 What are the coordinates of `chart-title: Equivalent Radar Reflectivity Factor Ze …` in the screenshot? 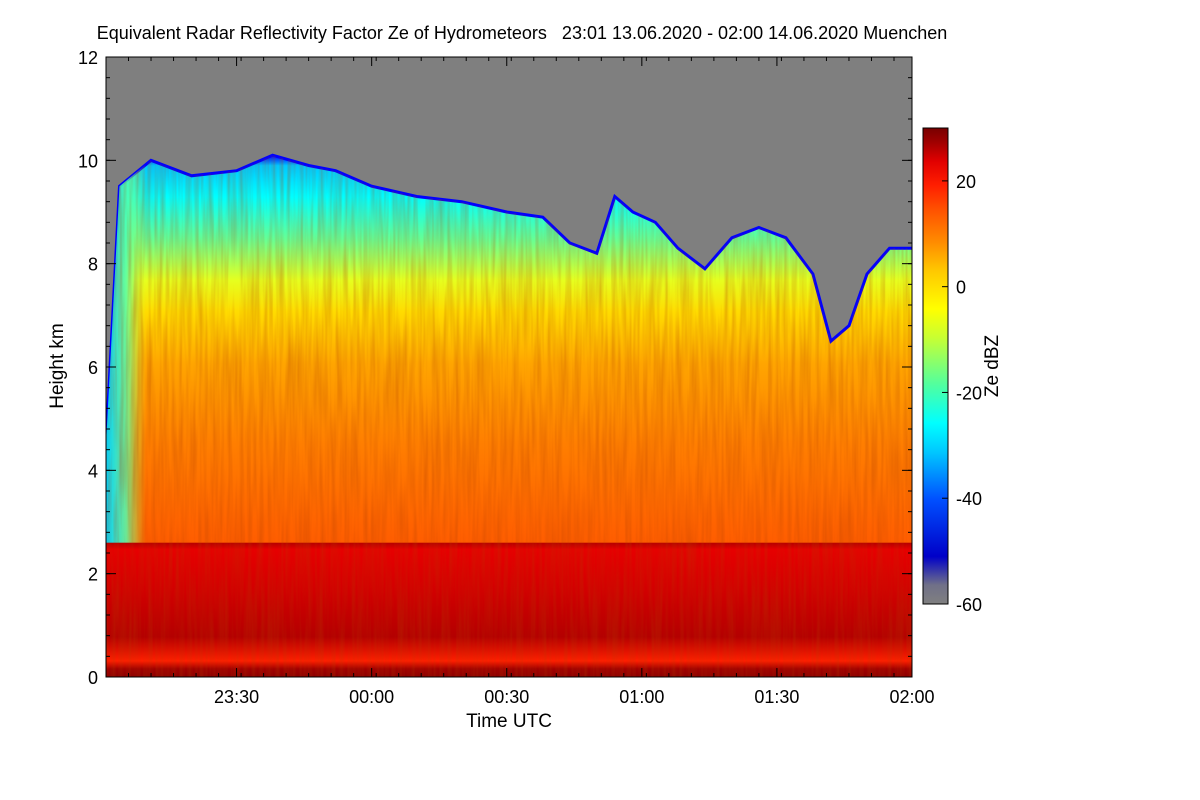 It's located at (522, 33).